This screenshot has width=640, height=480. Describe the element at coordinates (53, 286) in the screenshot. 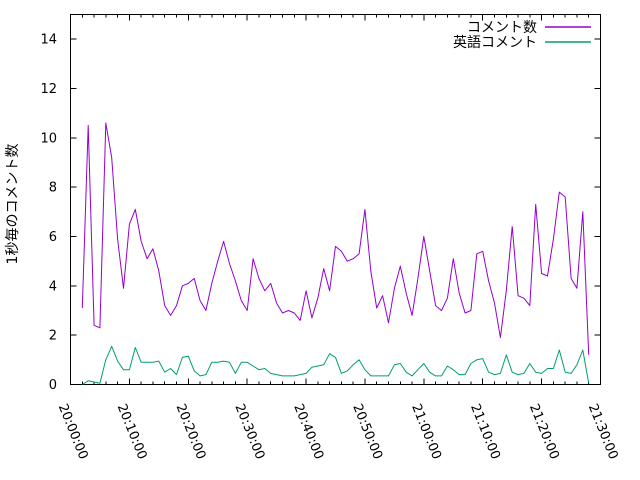

I see `y-tick-label: 4` at that location.